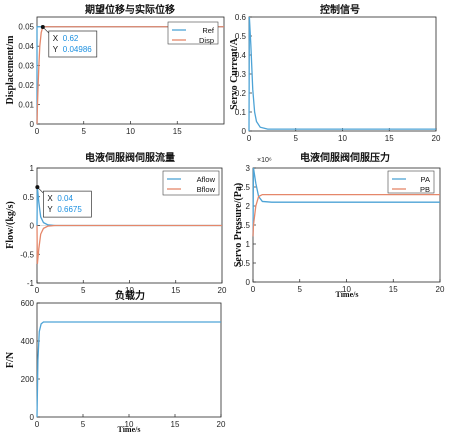 The height and width of the screenshot is (439, 449). What do you see at coordinates (346, 215) in the screenshot?
I see `series-line-pb` at bounding box center [346, 215].